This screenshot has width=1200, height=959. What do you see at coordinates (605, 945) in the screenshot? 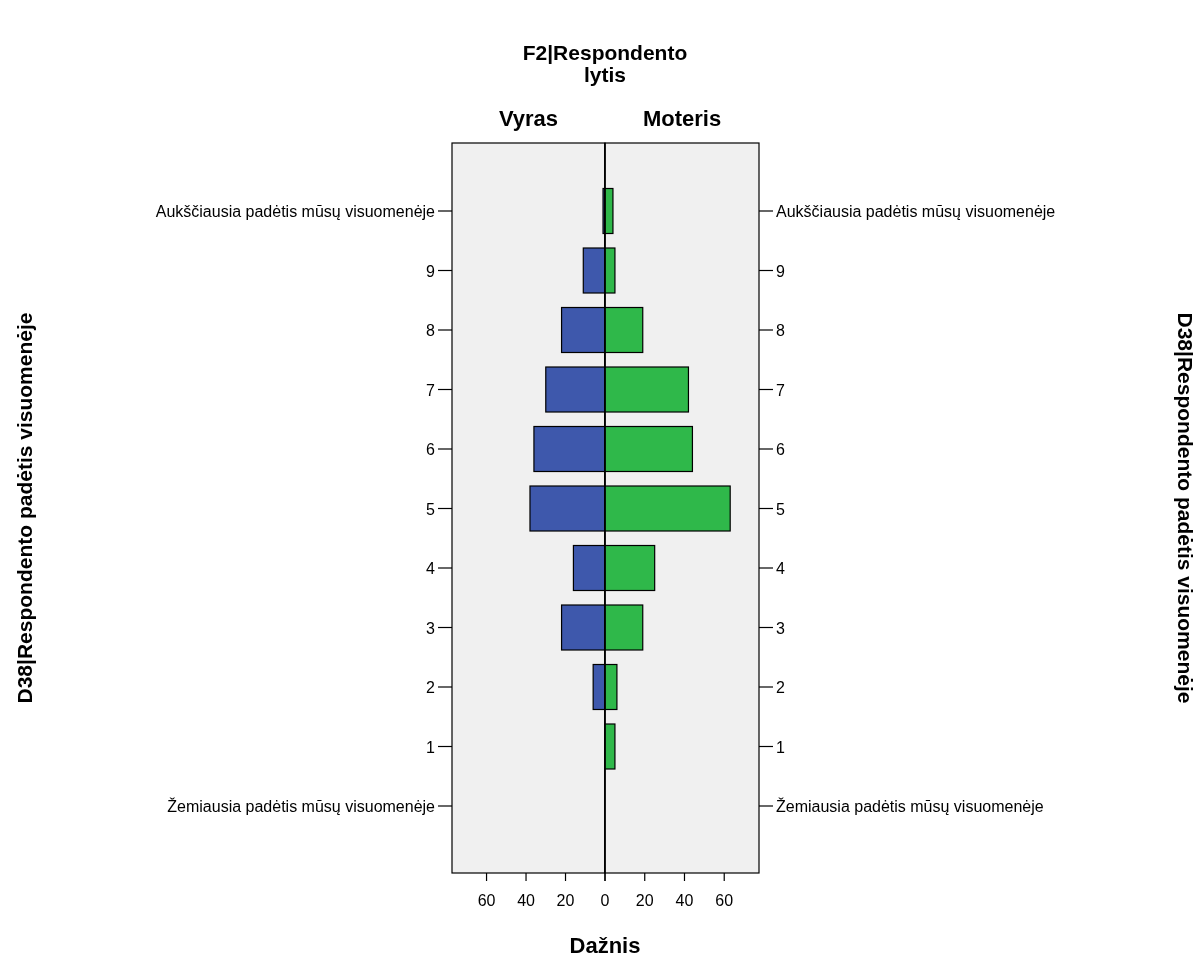
I see `x-axis-title: Dažnis` at bounding box center [605, 945].